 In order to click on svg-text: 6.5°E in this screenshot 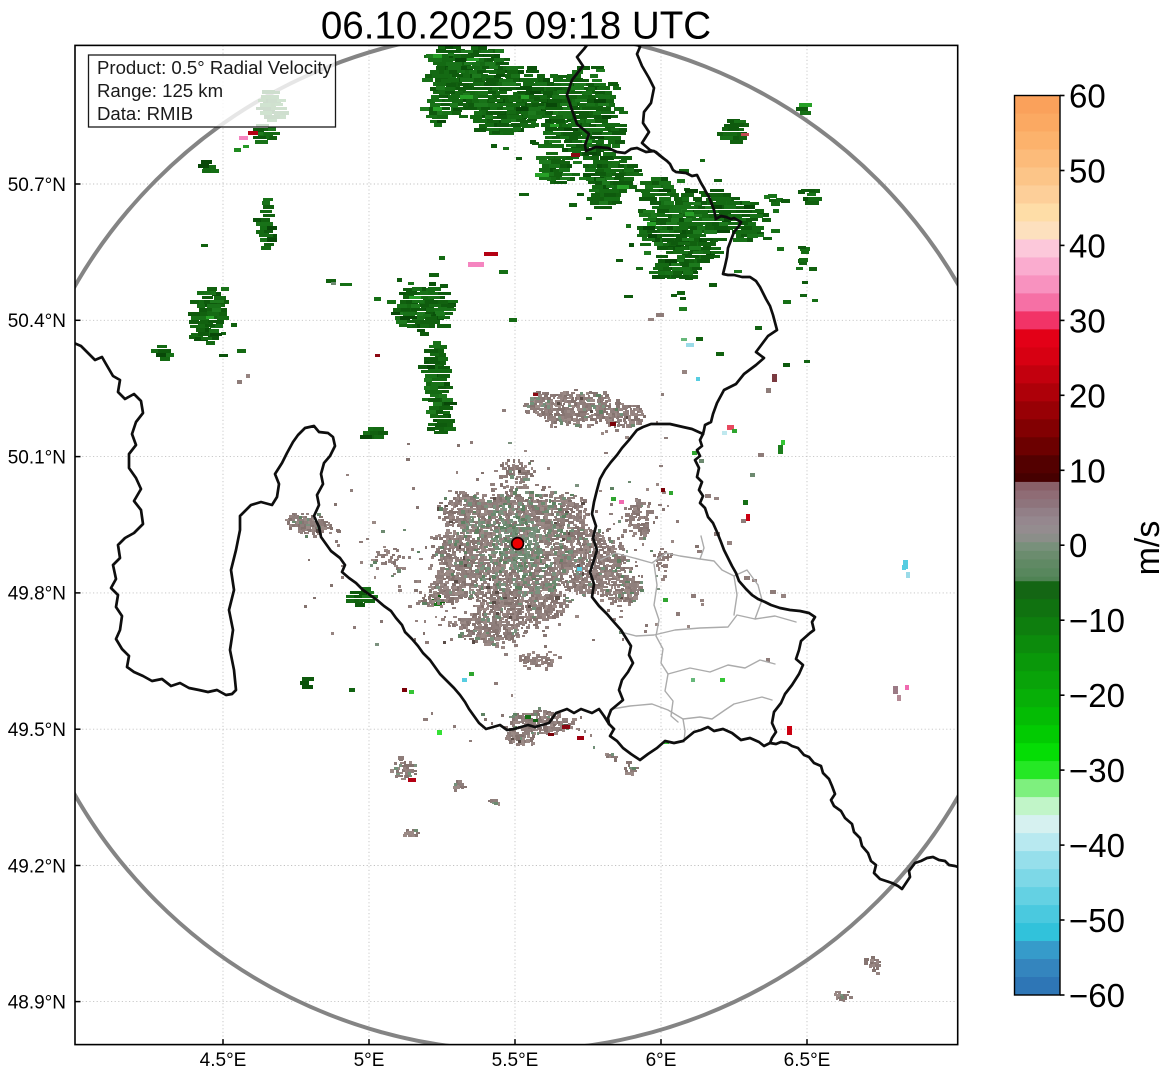, I will do `click(807, 1060)`.